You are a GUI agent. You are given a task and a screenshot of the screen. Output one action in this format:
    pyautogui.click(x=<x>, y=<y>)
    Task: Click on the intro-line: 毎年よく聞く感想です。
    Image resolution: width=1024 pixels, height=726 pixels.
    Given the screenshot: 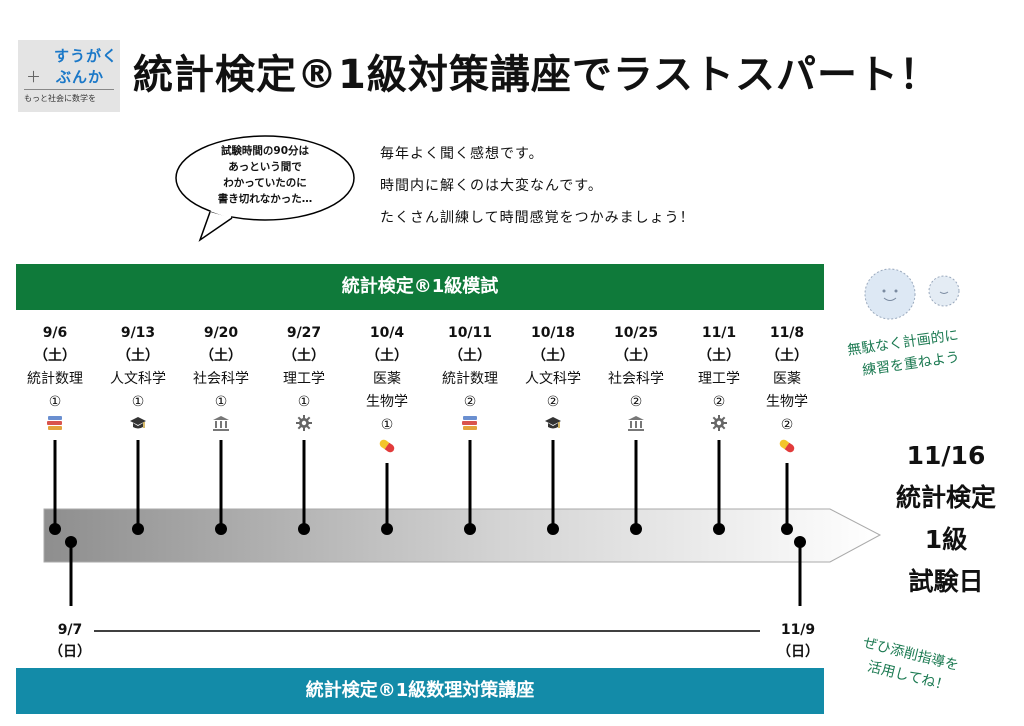 What is the action you would take?
    pyautogui.click(x=462, y=154)
    